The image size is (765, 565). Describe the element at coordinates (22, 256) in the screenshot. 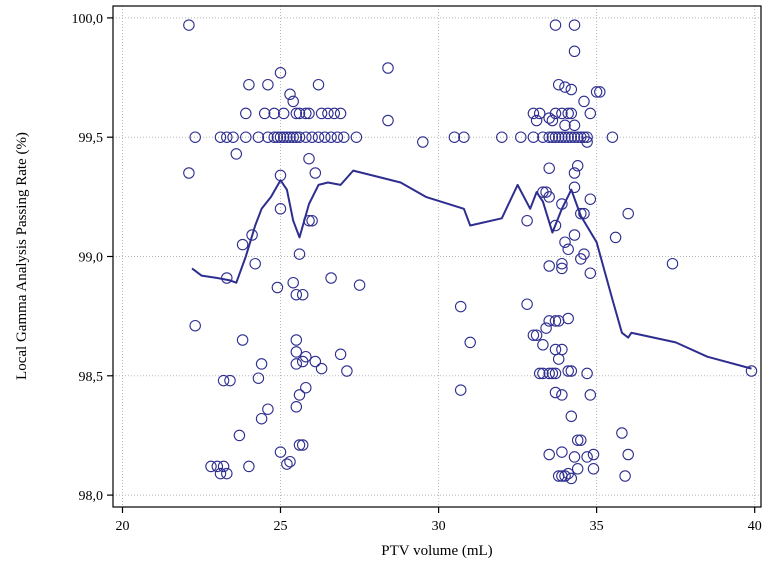

I see `y-axis-title: Local Gamma Analysis Passing Rate (%)` at that location.